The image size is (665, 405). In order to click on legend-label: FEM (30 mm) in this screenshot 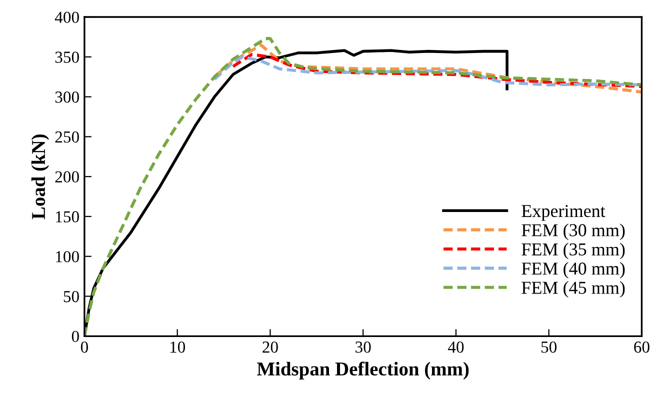, I will do `click(573, 232)`.